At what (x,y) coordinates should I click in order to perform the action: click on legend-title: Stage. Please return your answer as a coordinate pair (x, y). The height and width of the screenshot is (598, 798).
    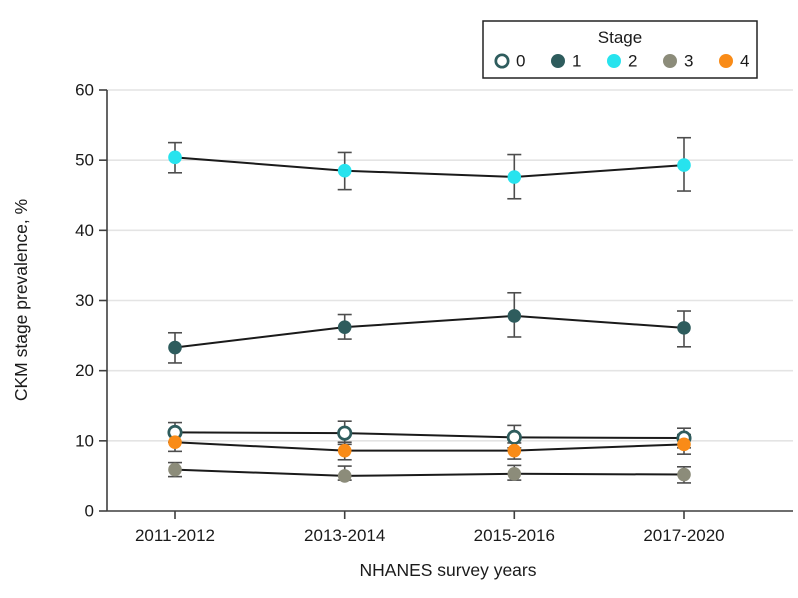
    Looking at the image, I should click on (620, 37).